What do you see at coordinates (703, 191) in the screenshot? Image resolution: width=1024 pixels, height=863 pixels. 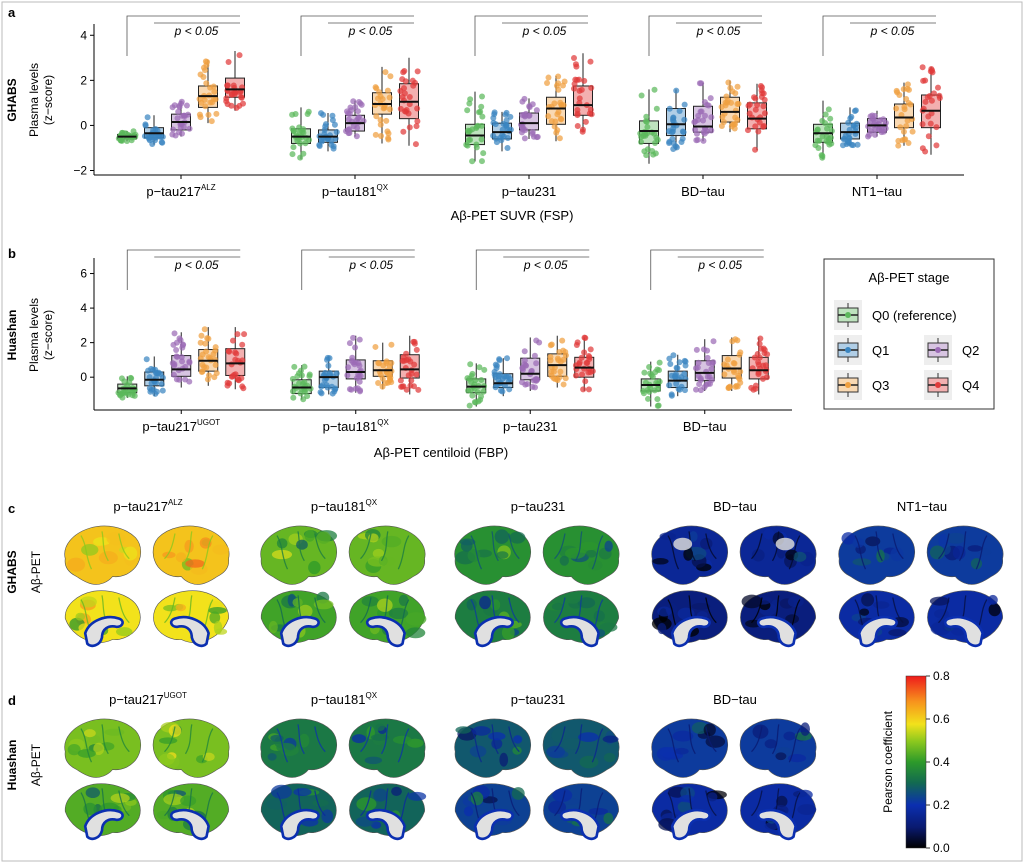 I see `x-tick-label-base: BD−tau` at bounding box center [703, 191].